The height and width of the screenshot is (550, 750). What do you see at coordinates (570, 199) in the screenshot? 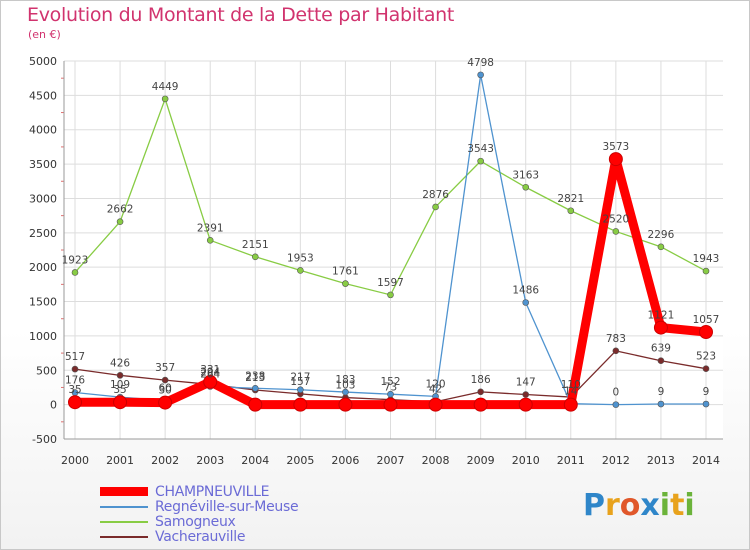
I see `data-label: 2821` at bounding box center [570, 199].